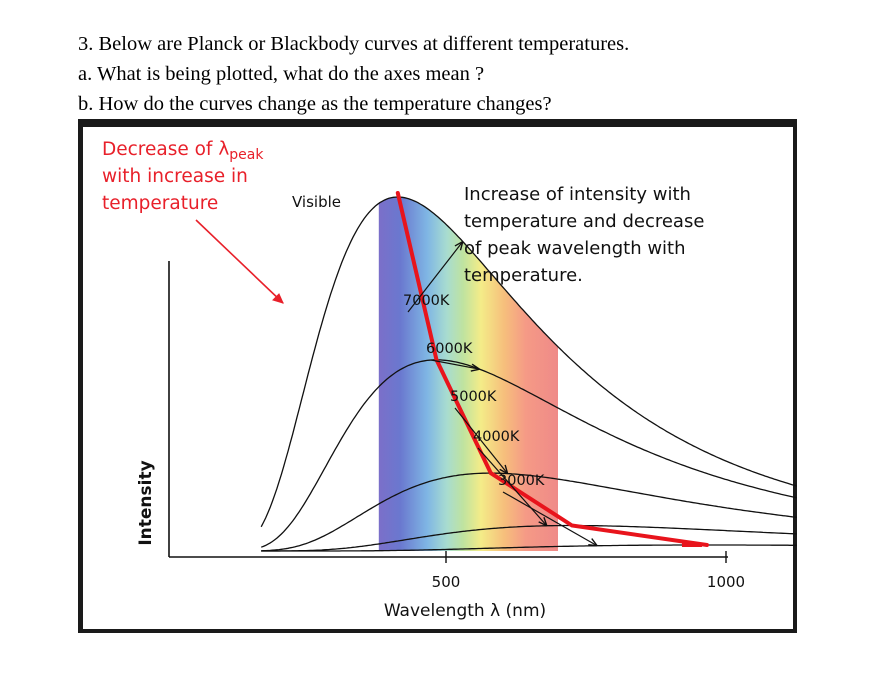 Image resolution: width=875 pixels, height=680 pixels. What do you see at coordinates (146, 502) in the screenshot?
I see `y-axis-label: Intensity` at bounding box center [146, 502].